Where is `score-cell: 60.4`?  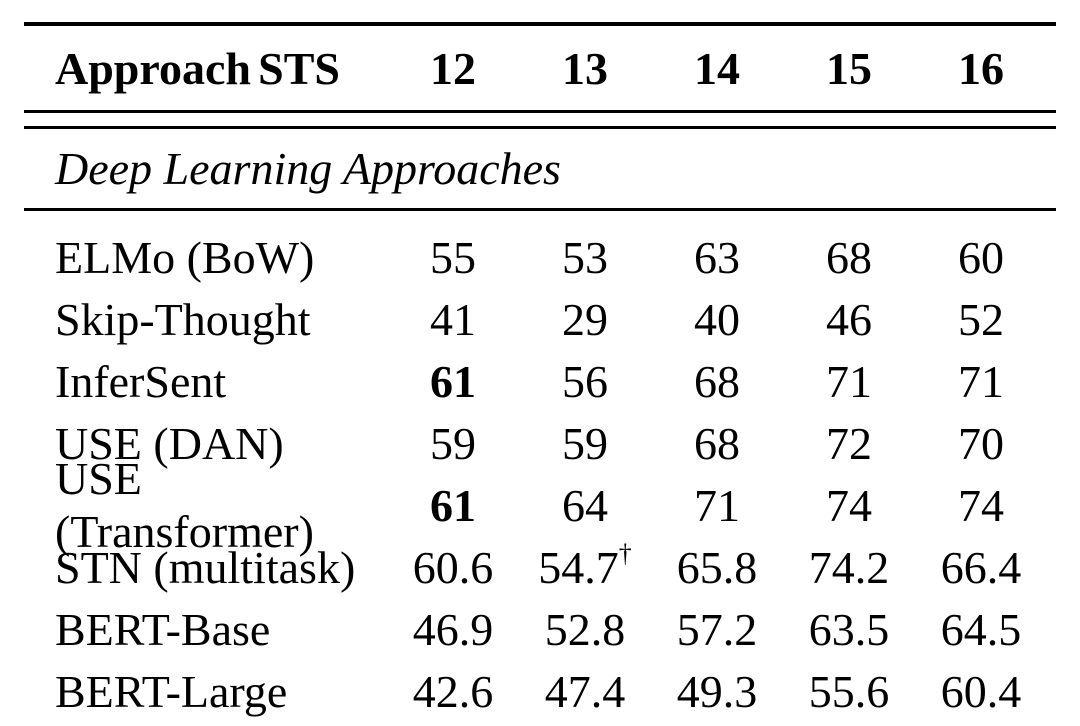
score-cell: 60.4 is located at coordinates (981, 691).